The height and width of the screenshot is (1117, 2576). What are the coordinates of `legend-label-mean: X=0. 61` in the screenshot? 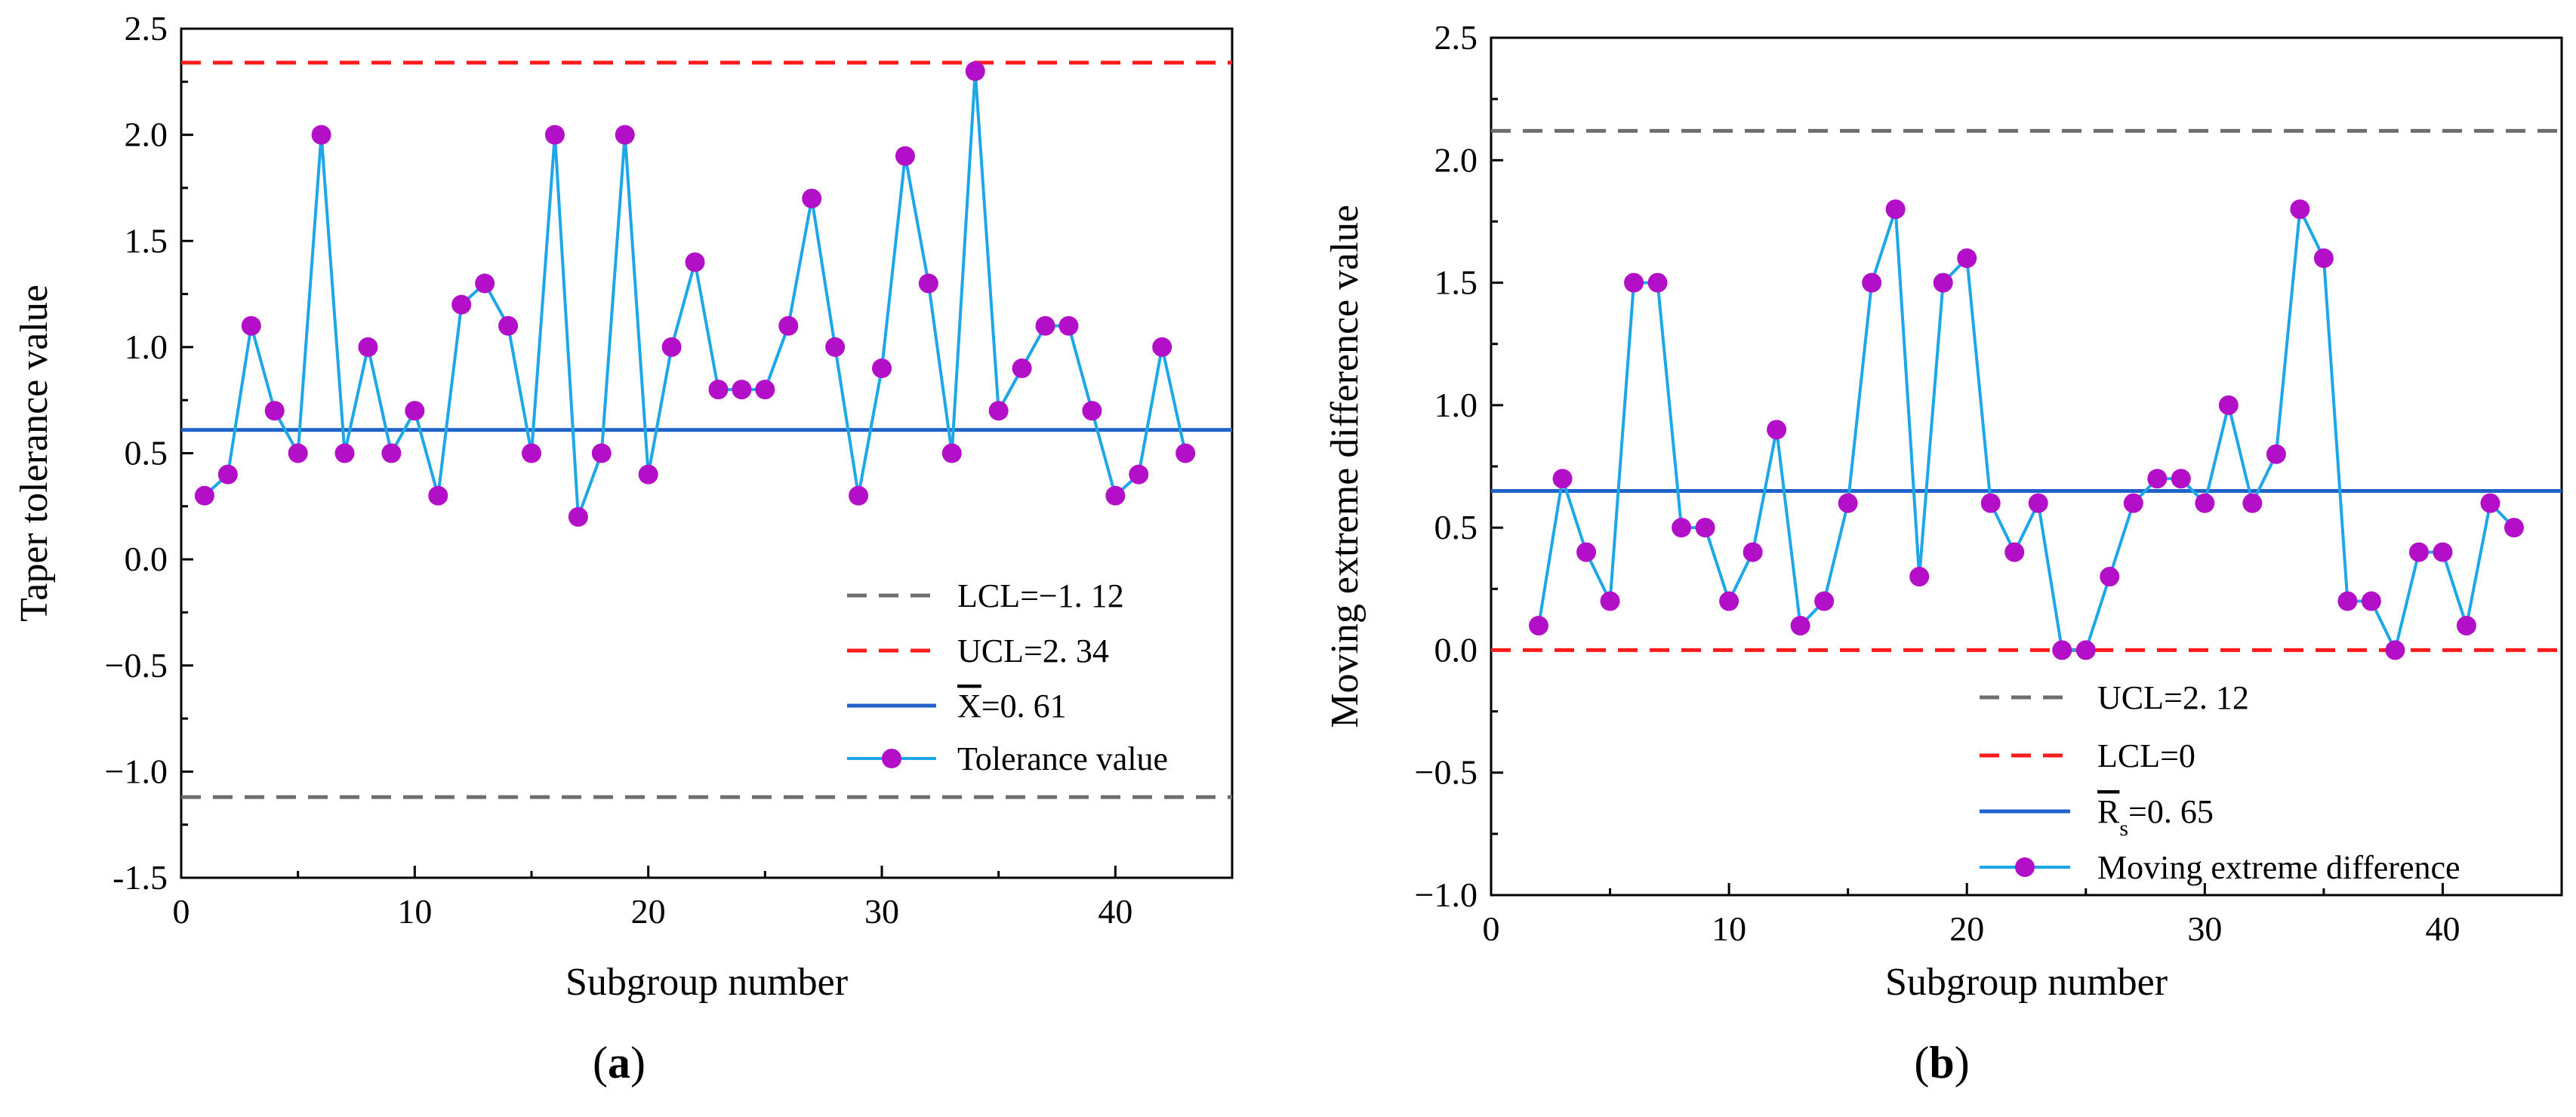 It's located at (1012, 706).